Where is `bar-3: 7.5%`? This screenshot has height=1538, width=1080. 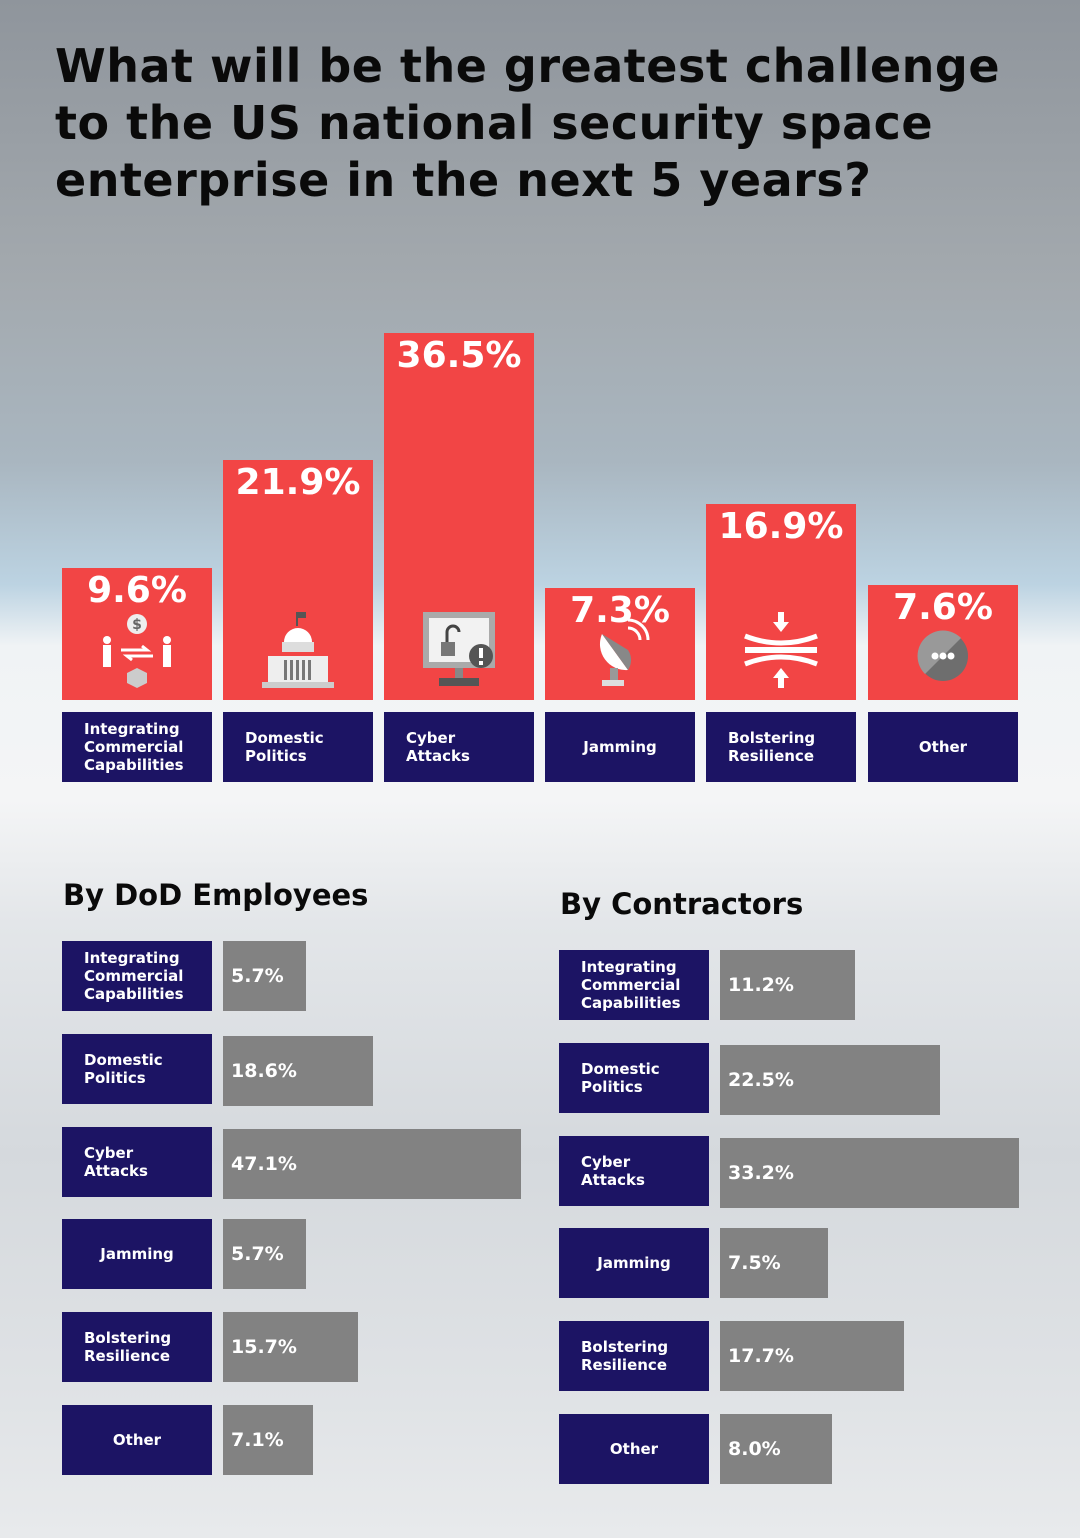 bar-3: 7.5% is located at coordinates (774, 1263).